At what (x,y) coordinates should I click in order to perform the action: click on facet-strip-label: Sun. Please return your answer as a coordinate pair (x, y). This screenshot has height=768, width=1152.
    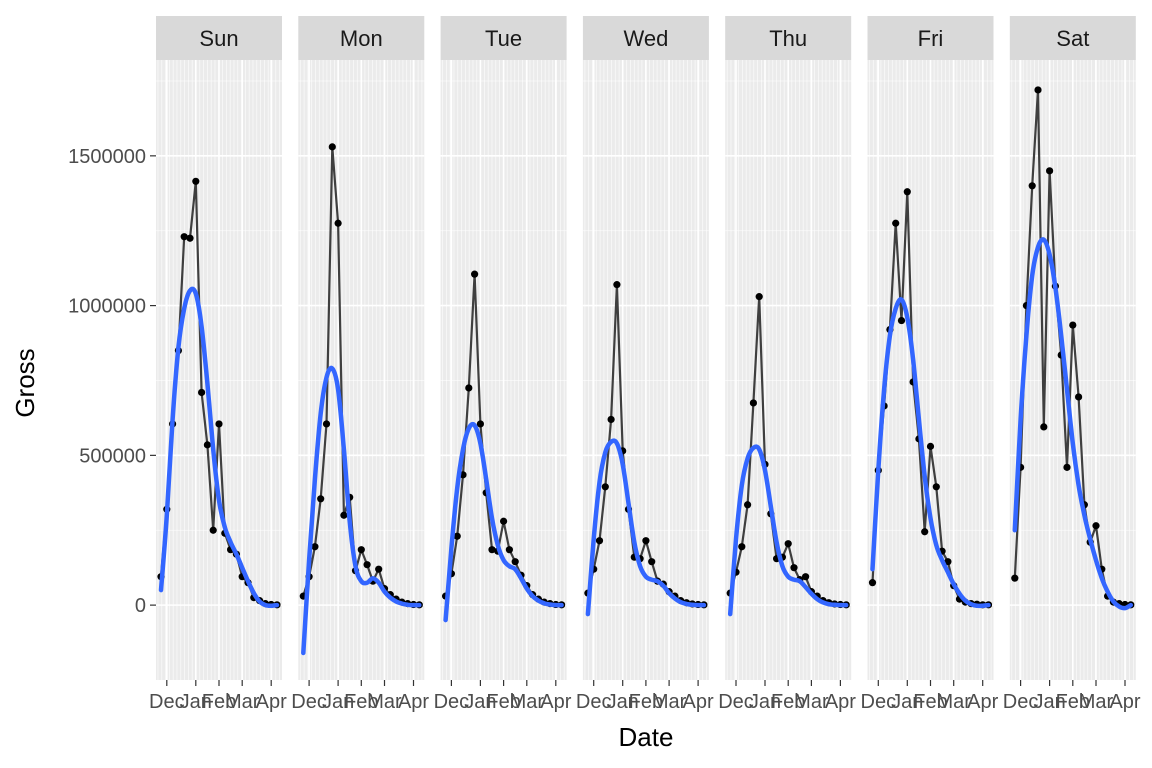
    Looking at the image, I should click on (218, 38).